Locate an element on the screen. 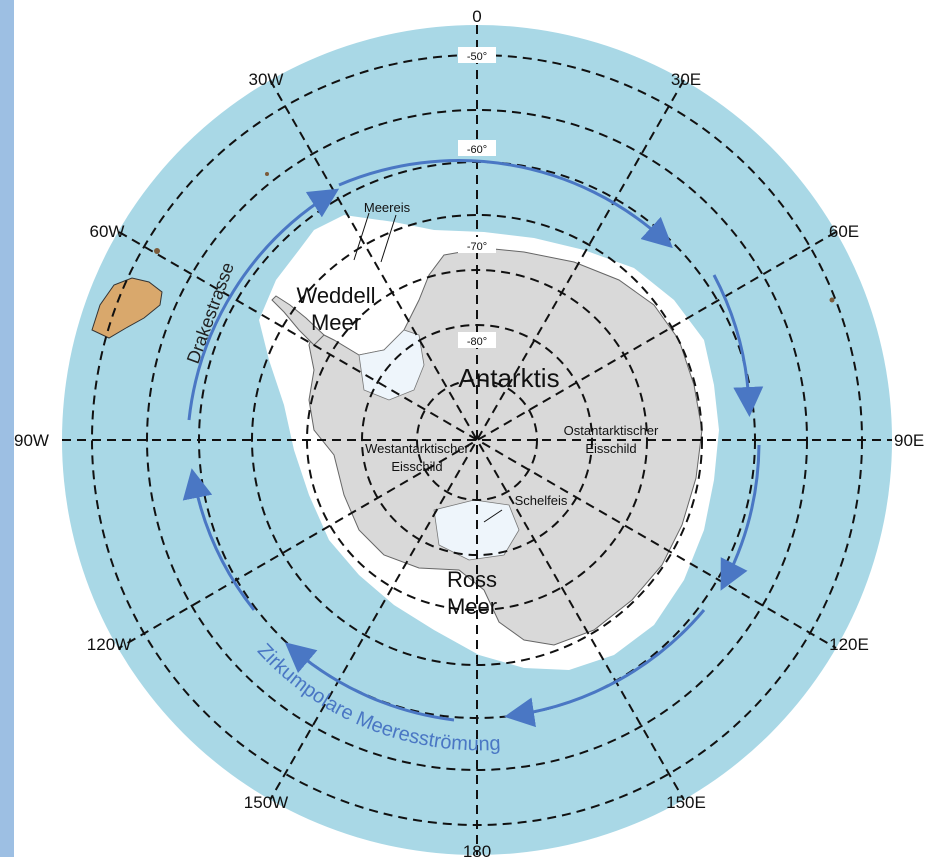  lat-label-60: -60° is located at coordinates (477, 150).